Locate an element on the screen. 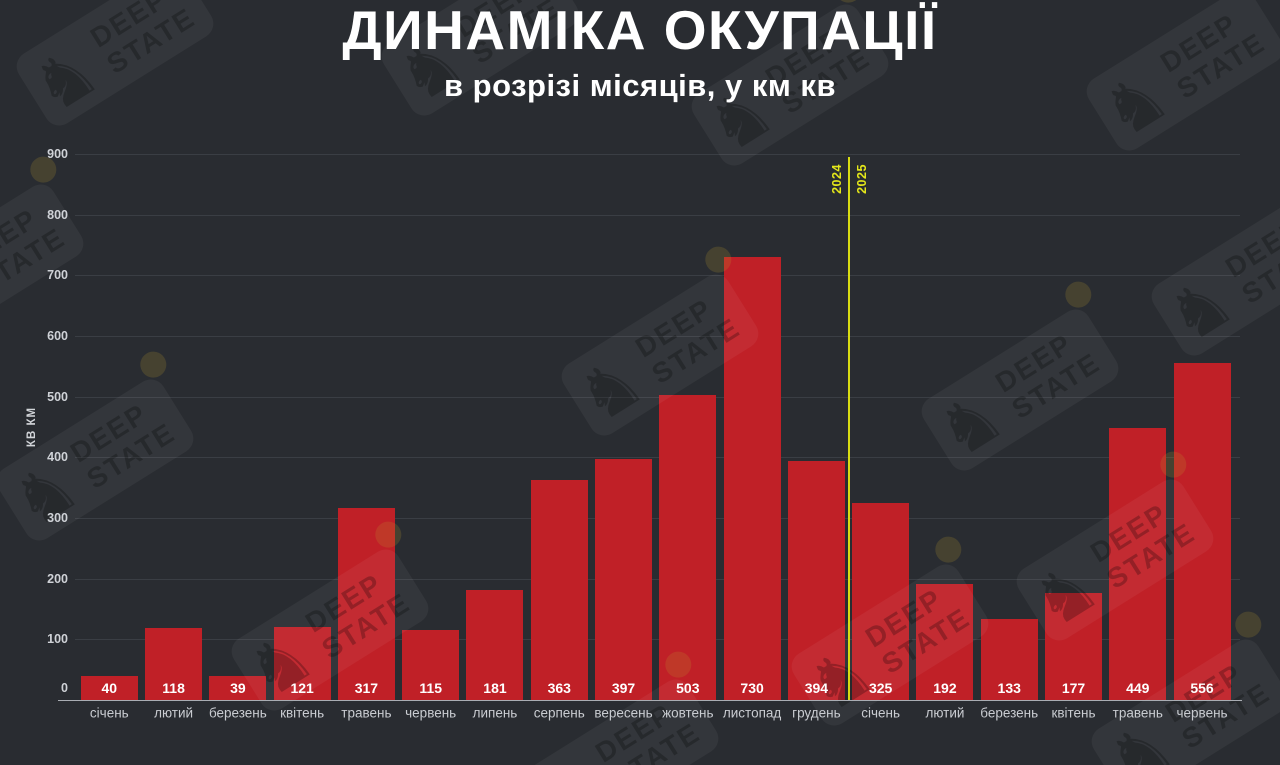  bar-value-label: 133 is located at coordinates (1009, 688).